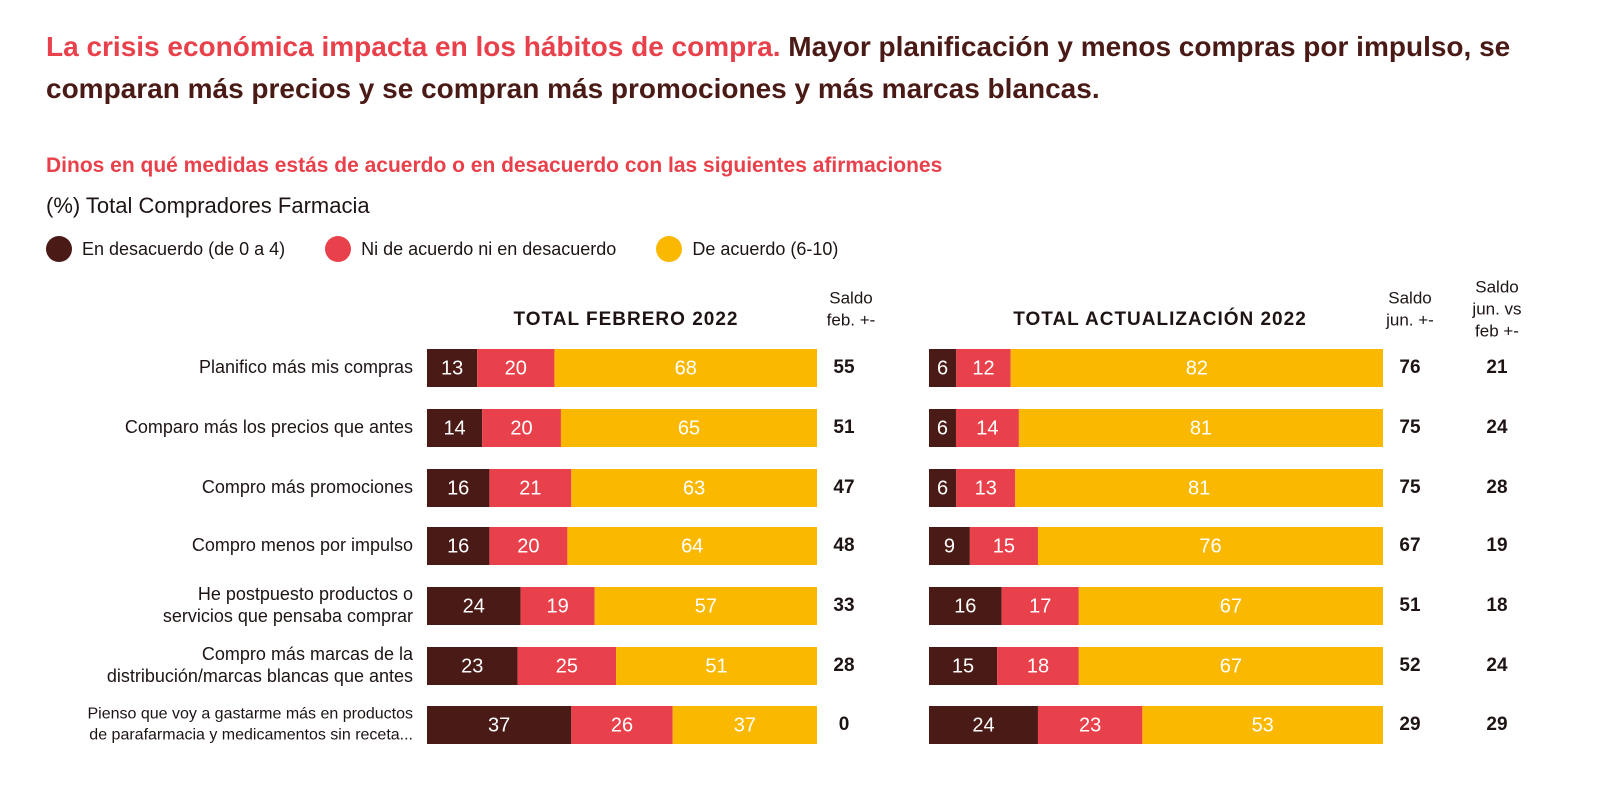  I want to click on legend-item-neutral: Ni de acuerdo ni en desacuerdo, so click(470, 249).